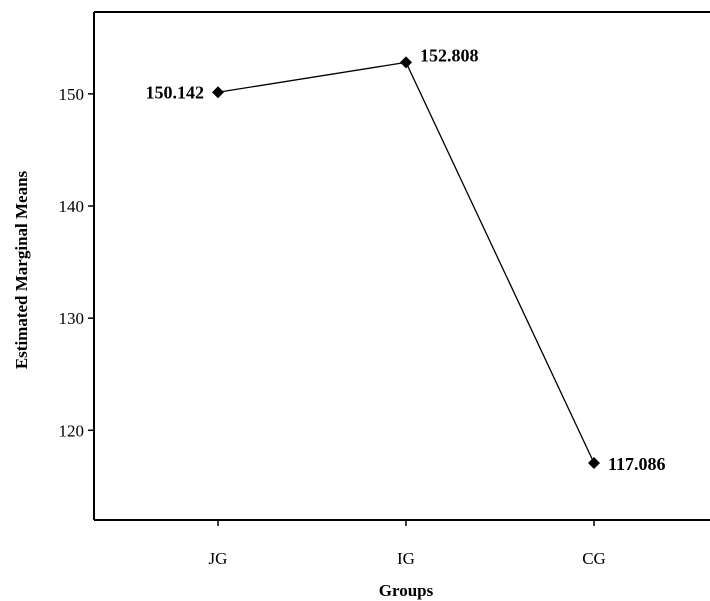 The width and height of the screenshot is (710, 601). I want to click on x-axis-ticks: JG IG CG, so click(407, 544).